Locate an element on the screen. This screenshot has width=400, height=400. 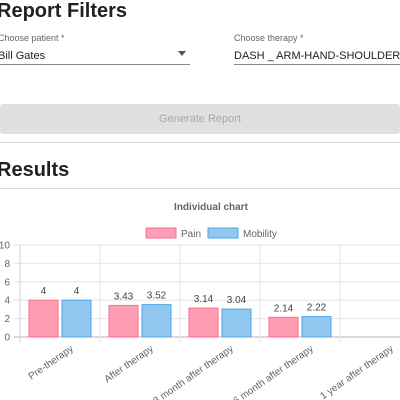
chart-legend: Pain Mobility is located at coordinates (211, 233).